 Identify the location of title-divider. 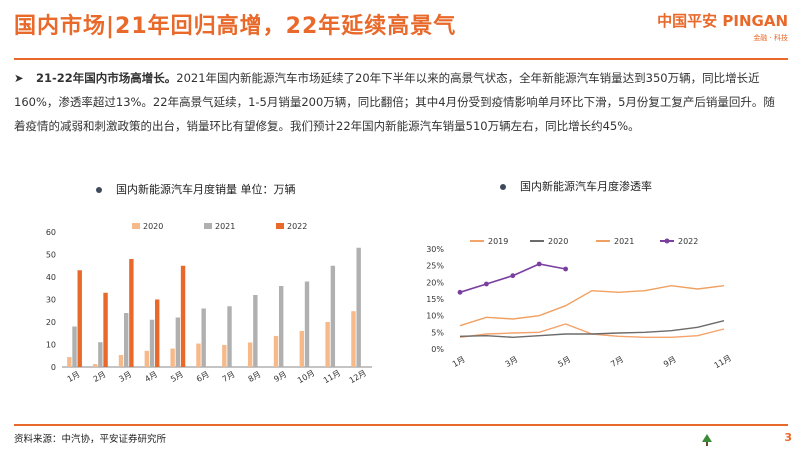
(401, 59).